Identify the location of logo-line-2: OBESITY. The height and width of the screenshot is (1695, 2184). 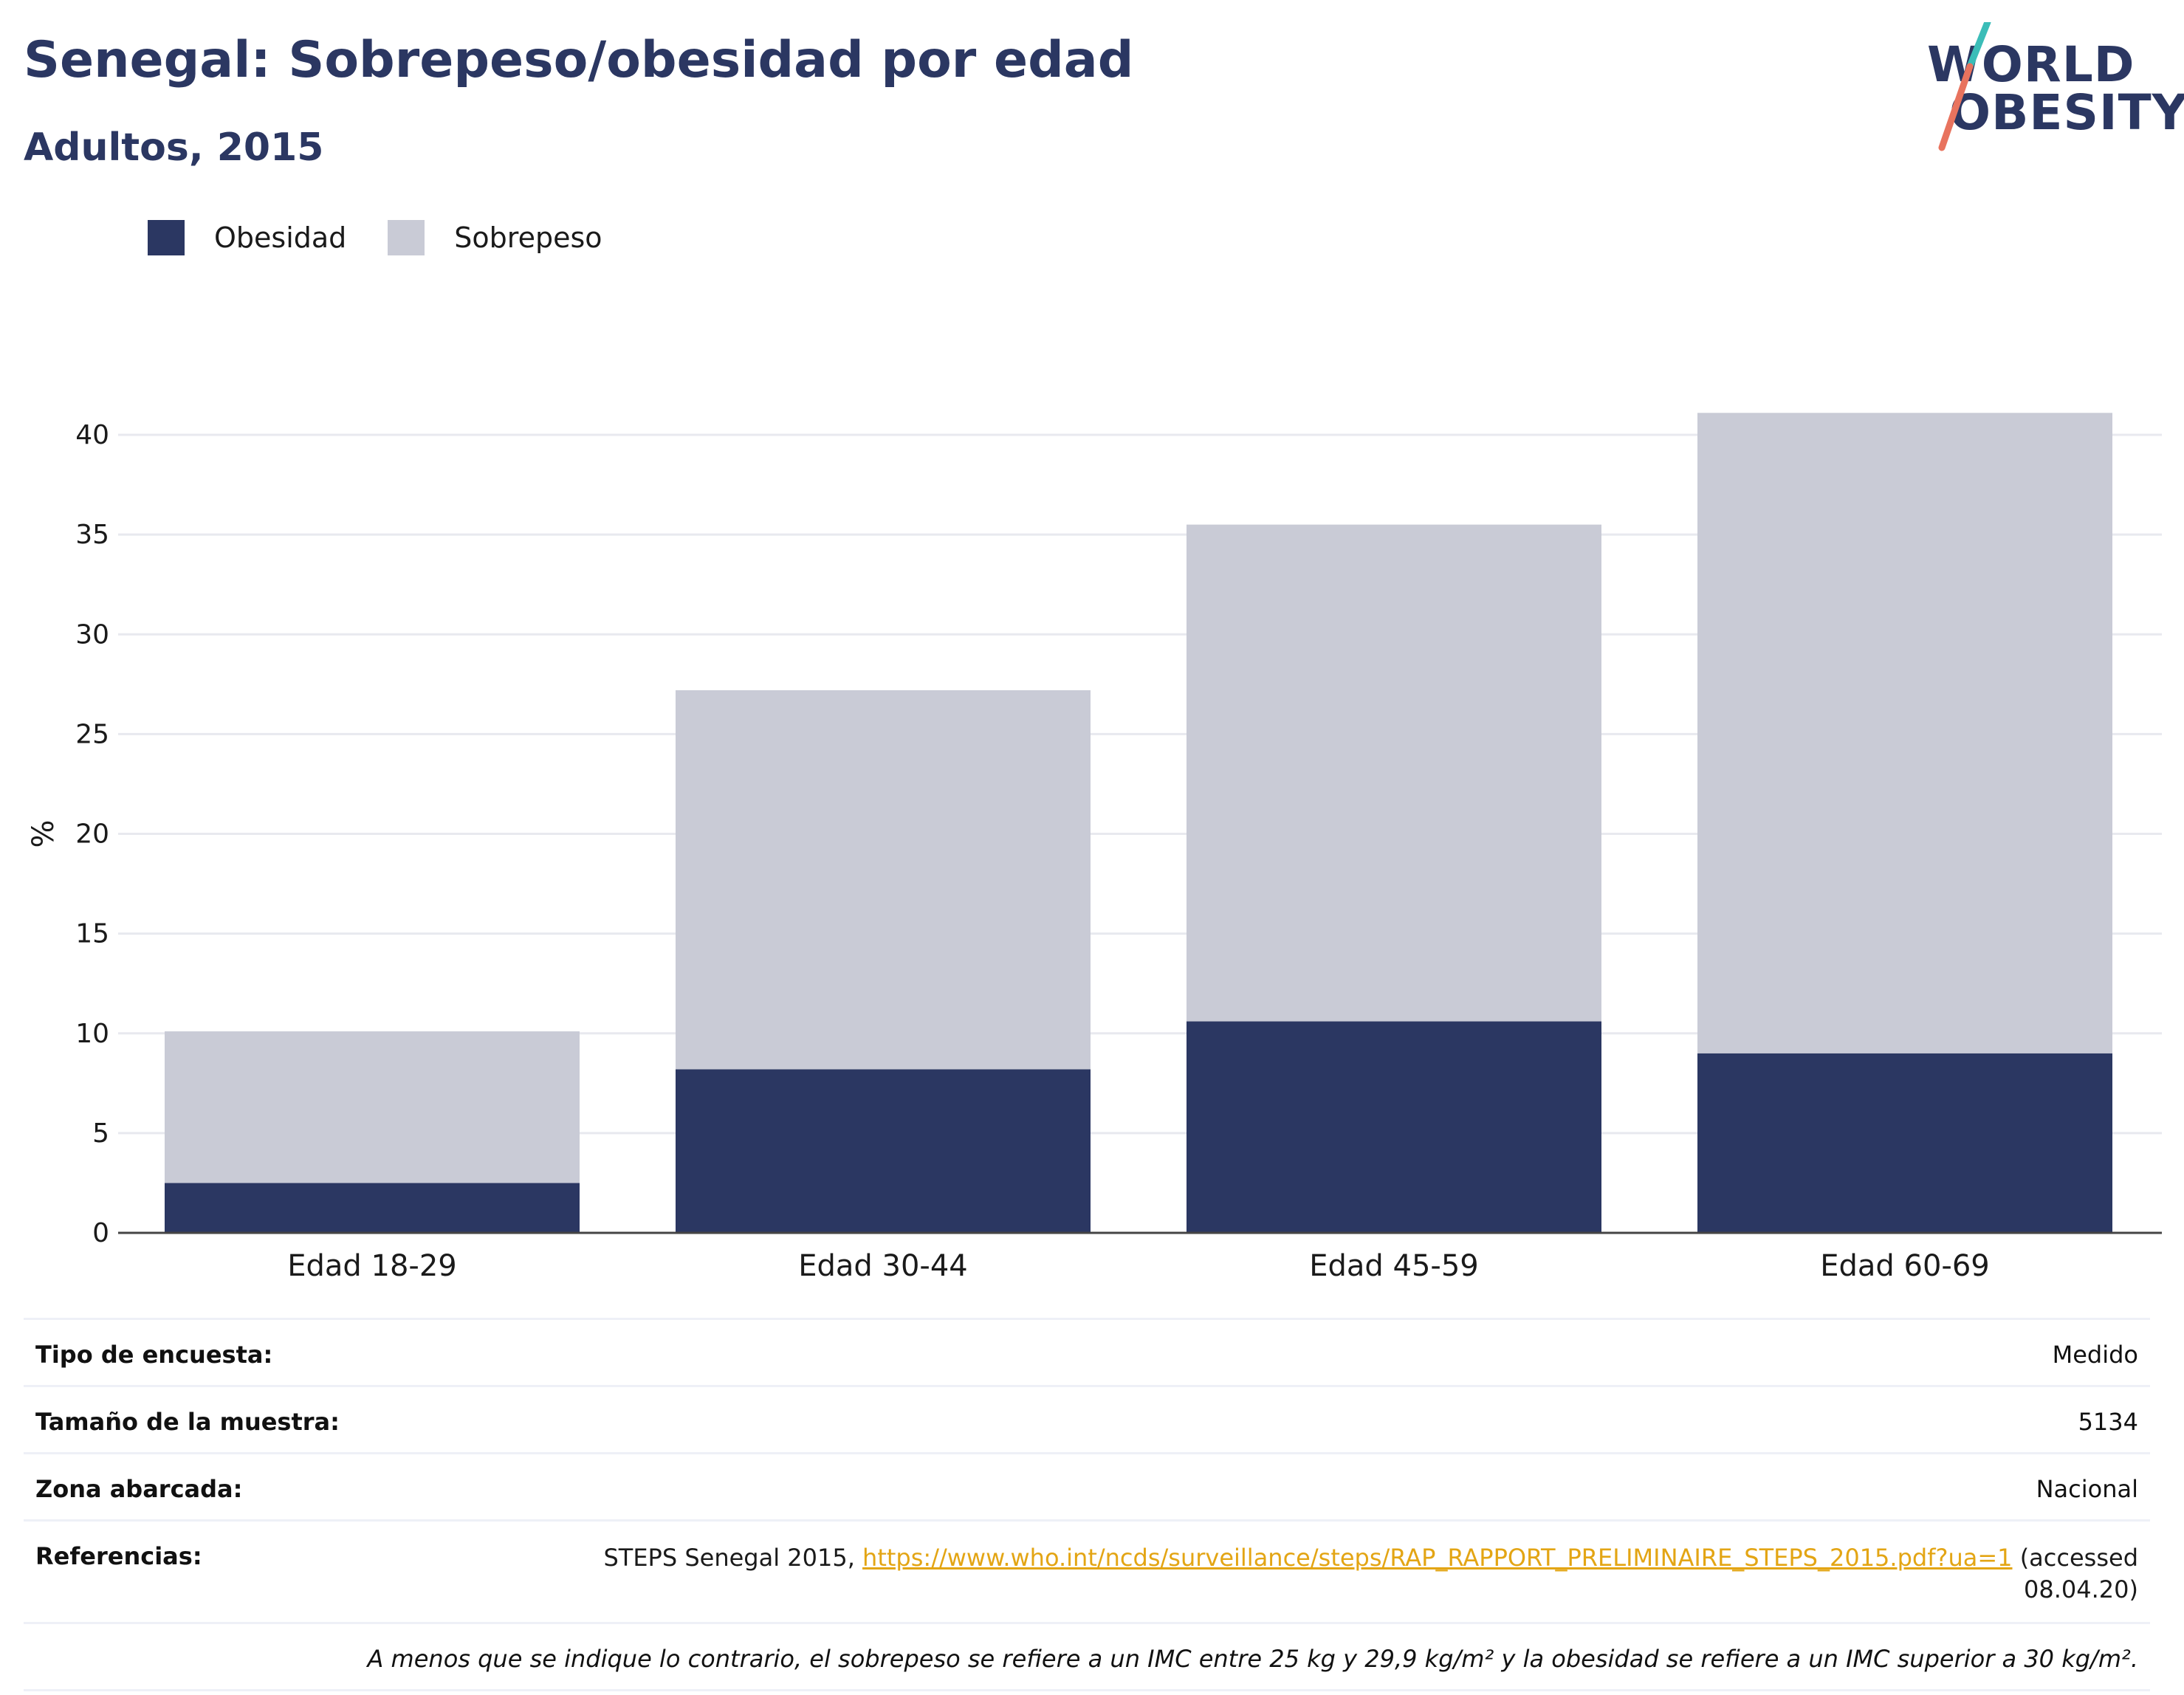
(2067, 112).